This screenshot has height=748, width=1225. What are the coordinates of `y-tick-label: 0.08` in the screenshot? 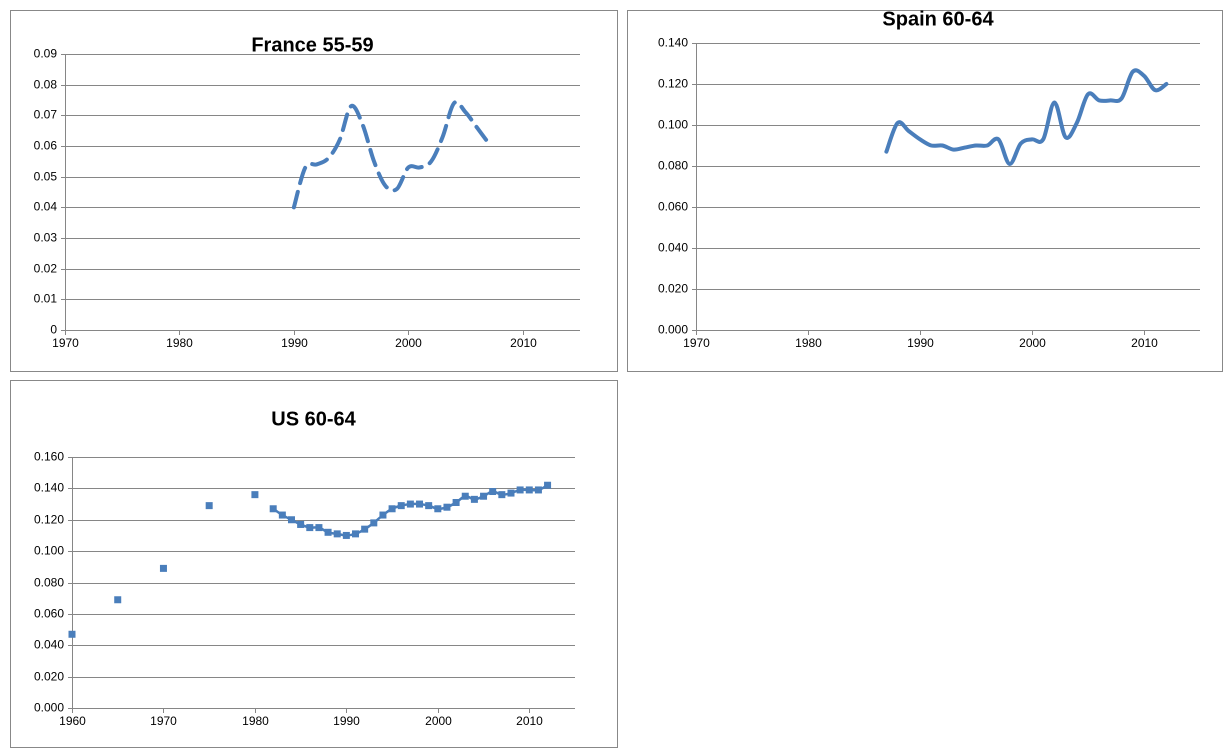 It's located at (46, 85).